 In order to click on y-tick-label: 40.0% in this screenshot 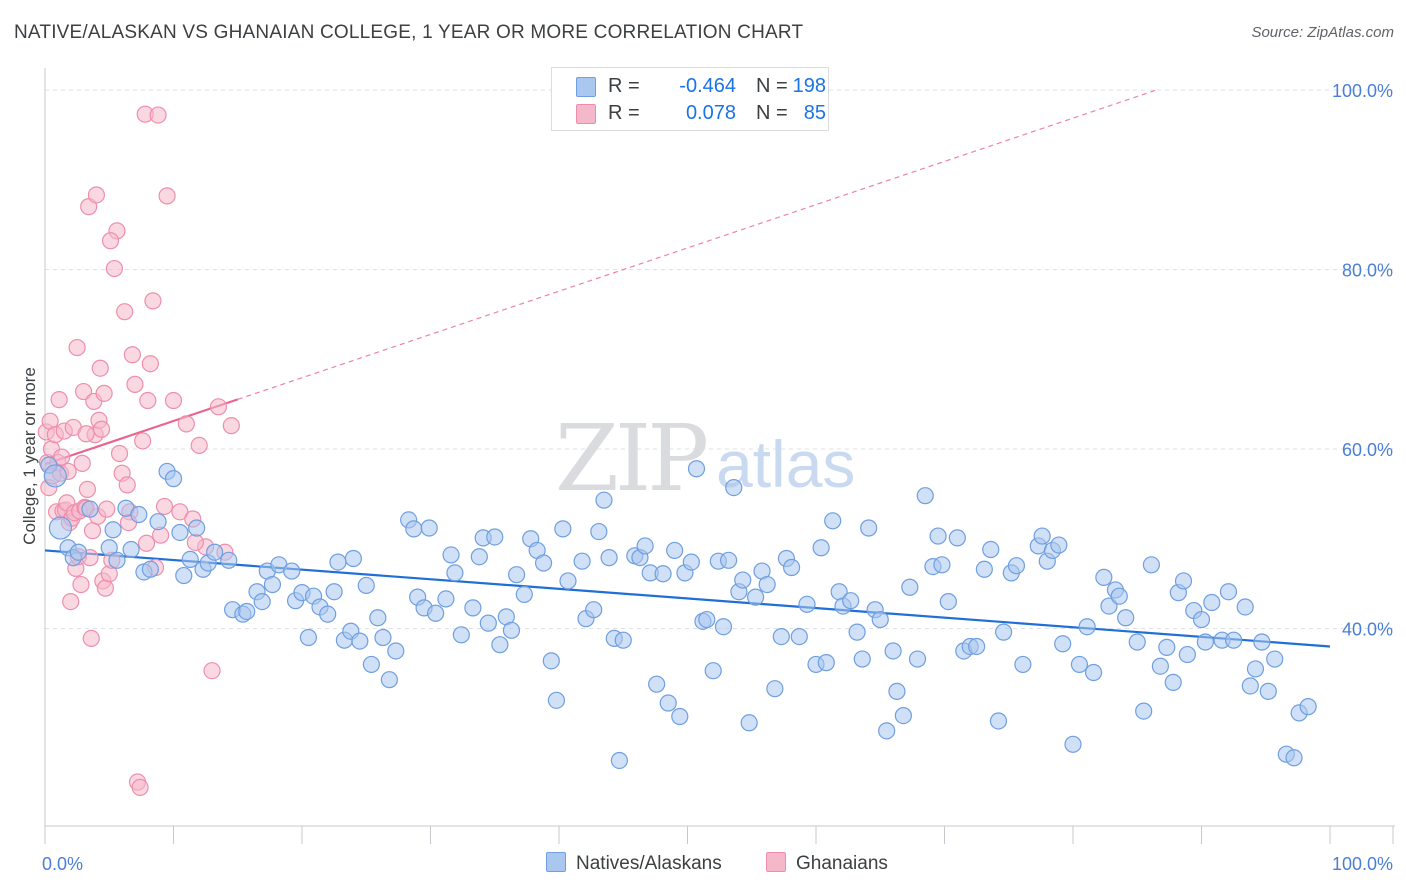, I will do `click(1367, 630)`.